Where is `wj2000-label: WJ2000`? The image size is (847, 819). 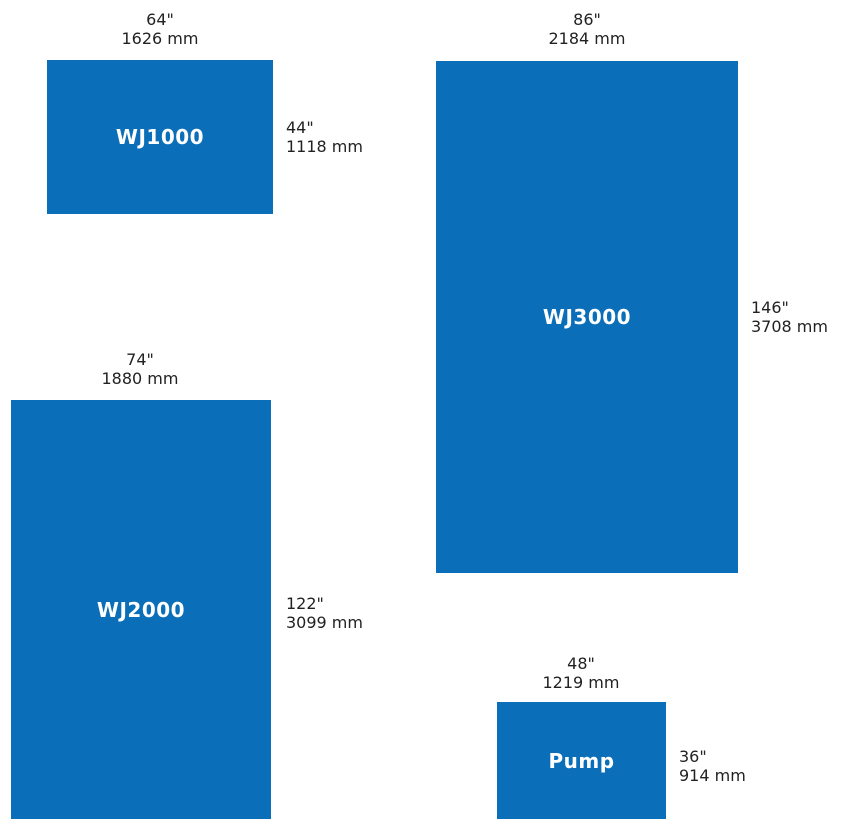
wj2000-label: WJ2000 is located at coordinates (141, 609).